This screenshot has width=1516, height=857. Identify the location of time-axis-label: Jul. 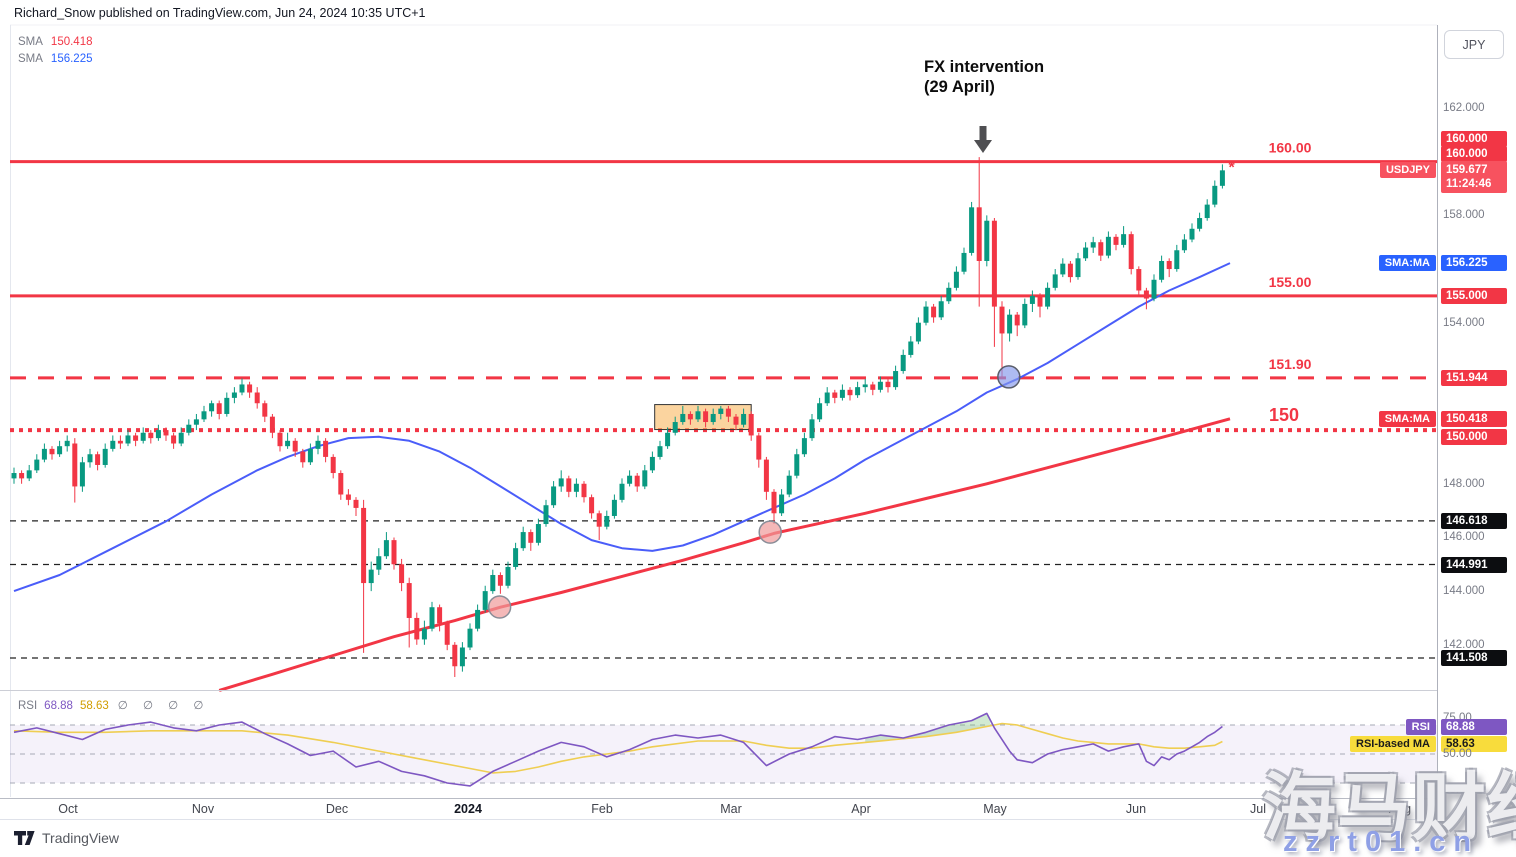
(1258, 809).